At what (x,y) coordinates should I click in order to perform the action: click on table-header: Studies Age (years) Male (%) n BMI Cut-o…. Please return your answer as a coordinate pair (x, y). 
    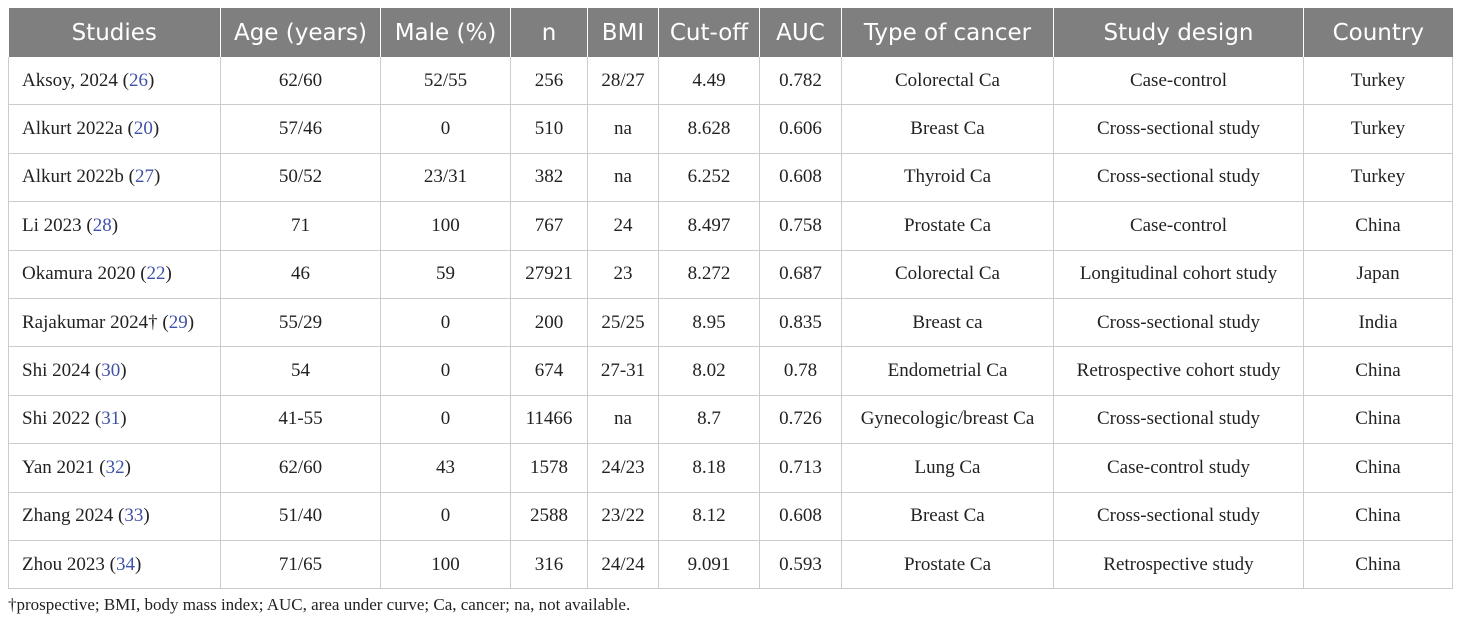
    Looking at the image, I should click on (730, 32).